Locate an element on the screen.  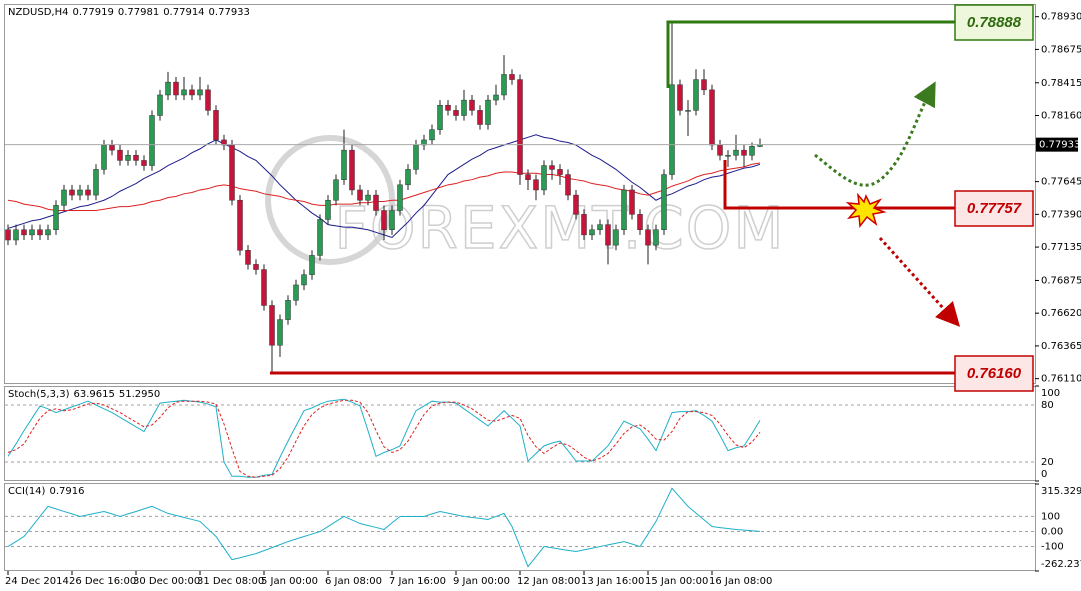
y-tick-label: 0.78675 is located at coordinates (1061, 49).